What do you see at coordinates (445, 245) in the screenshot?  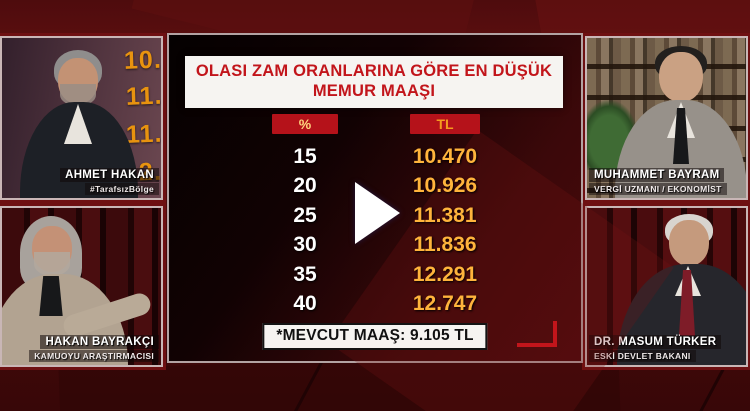 I see `tl-value: 11.836` at bounding box center [445, 245].